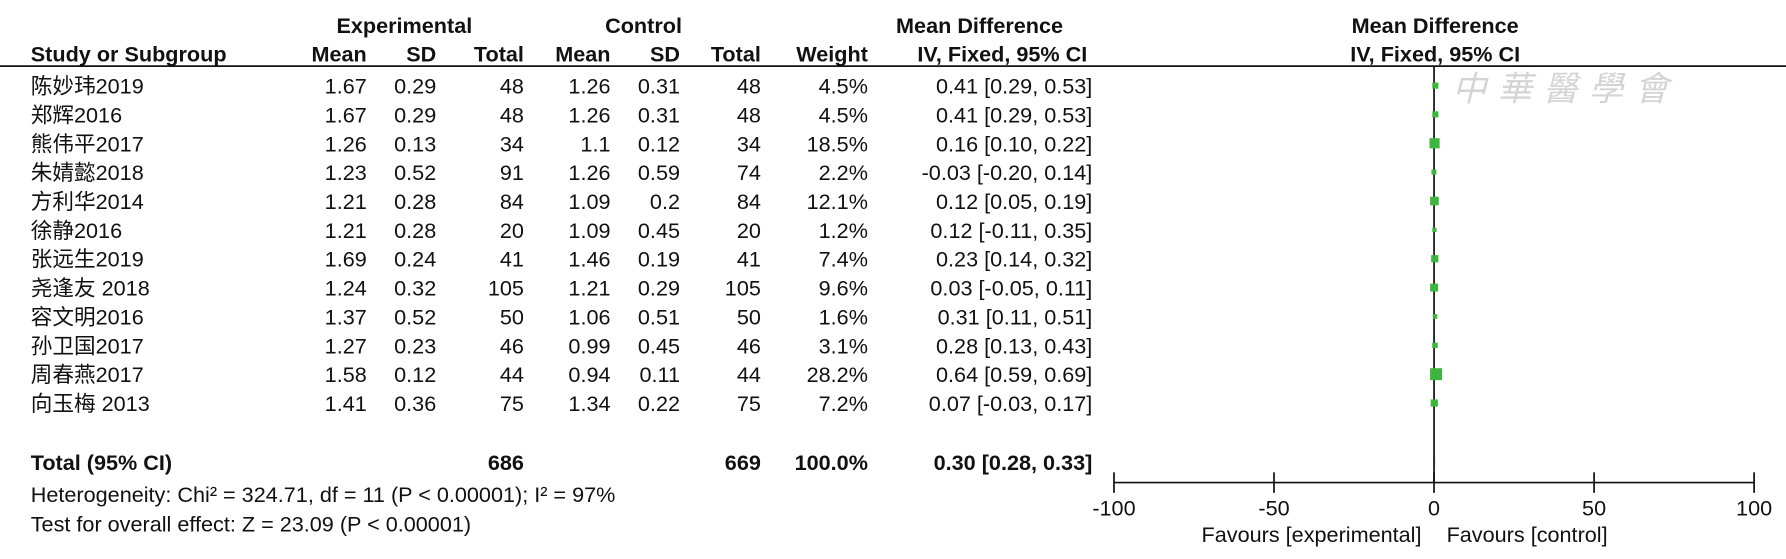 This screenshot has height=559, width=1786. I want to click on effect: 0.16 [0.10, 0.22], so click(1014, 143).